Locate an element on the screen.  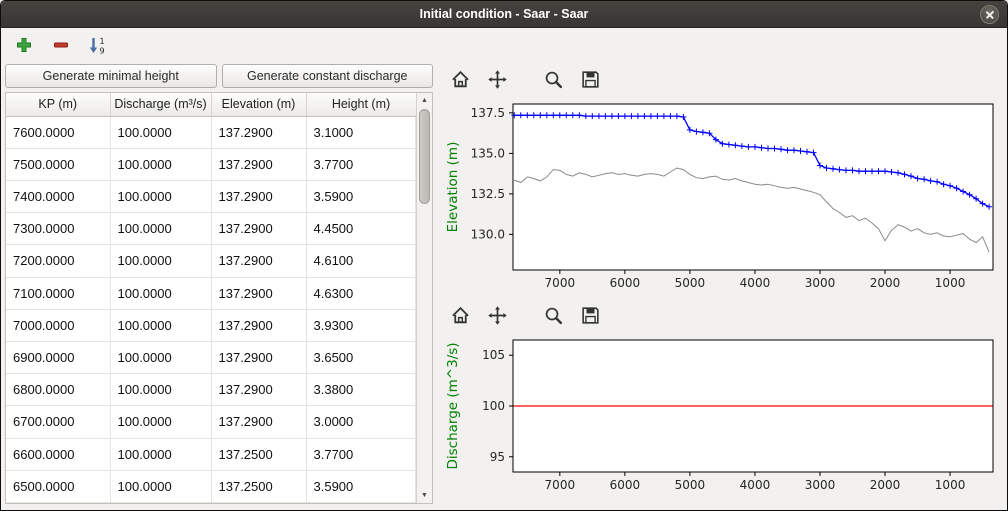
table-row: 7600.0000 100.0000 137.2900 3.1000 is located at coordinates (211, 132).